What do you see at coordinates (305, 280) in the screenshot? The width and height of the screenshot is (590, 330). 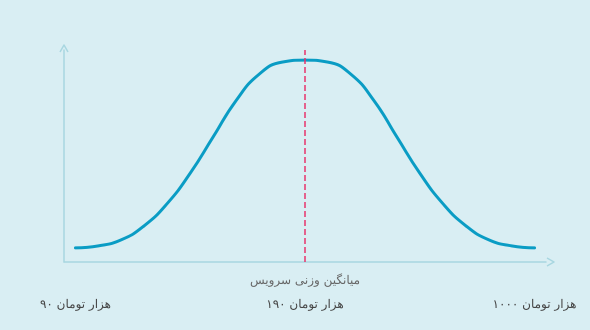 I see `ref-line-label: میانگین وزنی سرویس` at bounding box center [305, 280].